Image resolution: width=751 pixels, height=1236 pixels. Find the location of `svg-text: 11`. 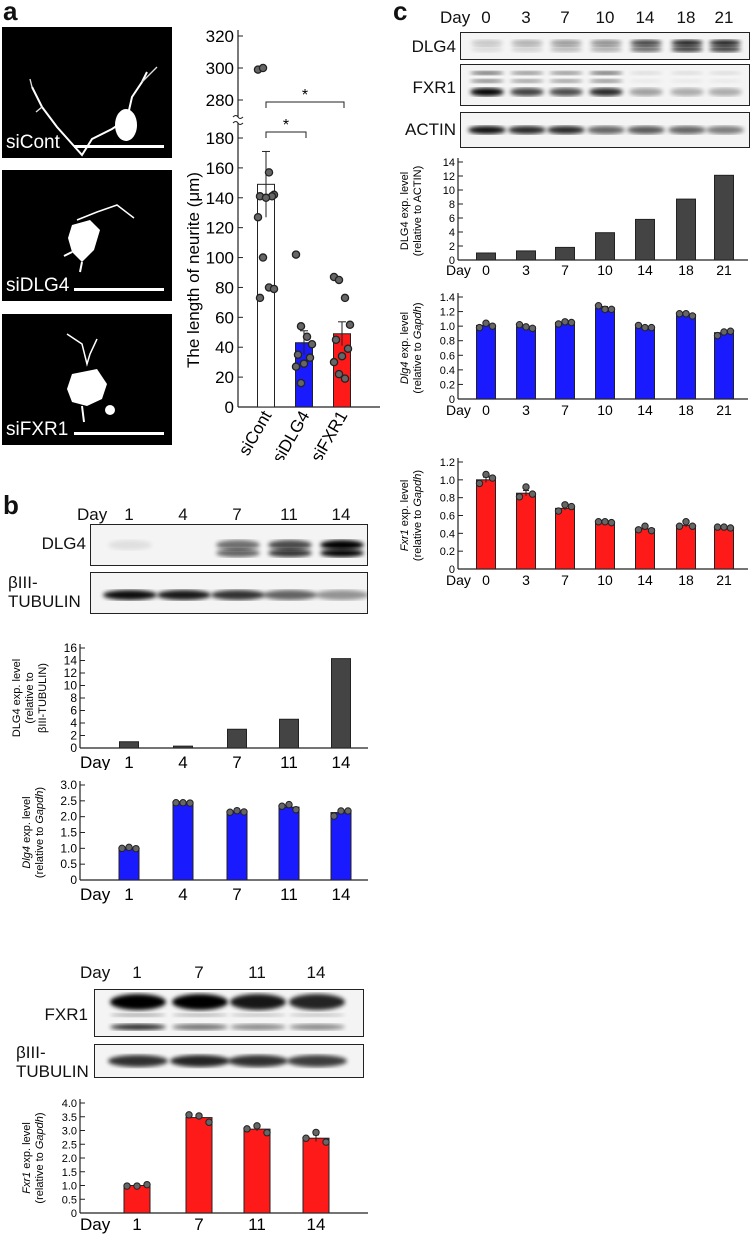

svg-text: 11 is located at coordinates (257, 1224).